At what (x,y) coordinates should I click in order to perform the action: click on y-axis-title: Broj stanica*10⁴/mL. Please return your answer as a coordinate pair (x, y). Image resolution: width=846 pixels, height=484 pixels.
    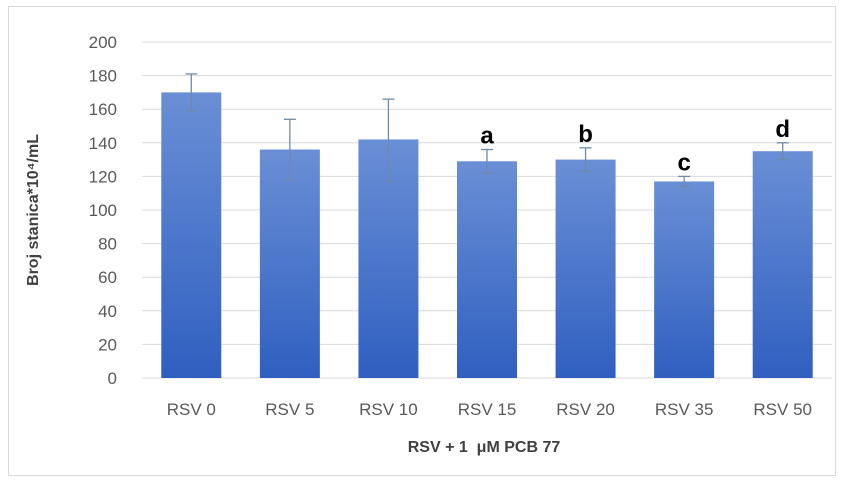
    Looking at the image, I should click on (33, 210).